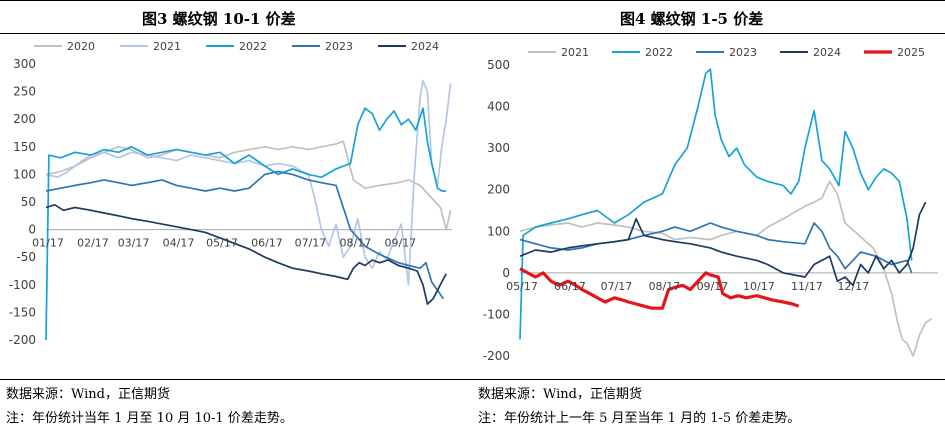 Image resolution: width=945 pixels, height=429 pixels. What do you see at coordinates (498, 190) in the screenshot?
I see `right-ytick-label: 200` at bounding box center [498, 190].